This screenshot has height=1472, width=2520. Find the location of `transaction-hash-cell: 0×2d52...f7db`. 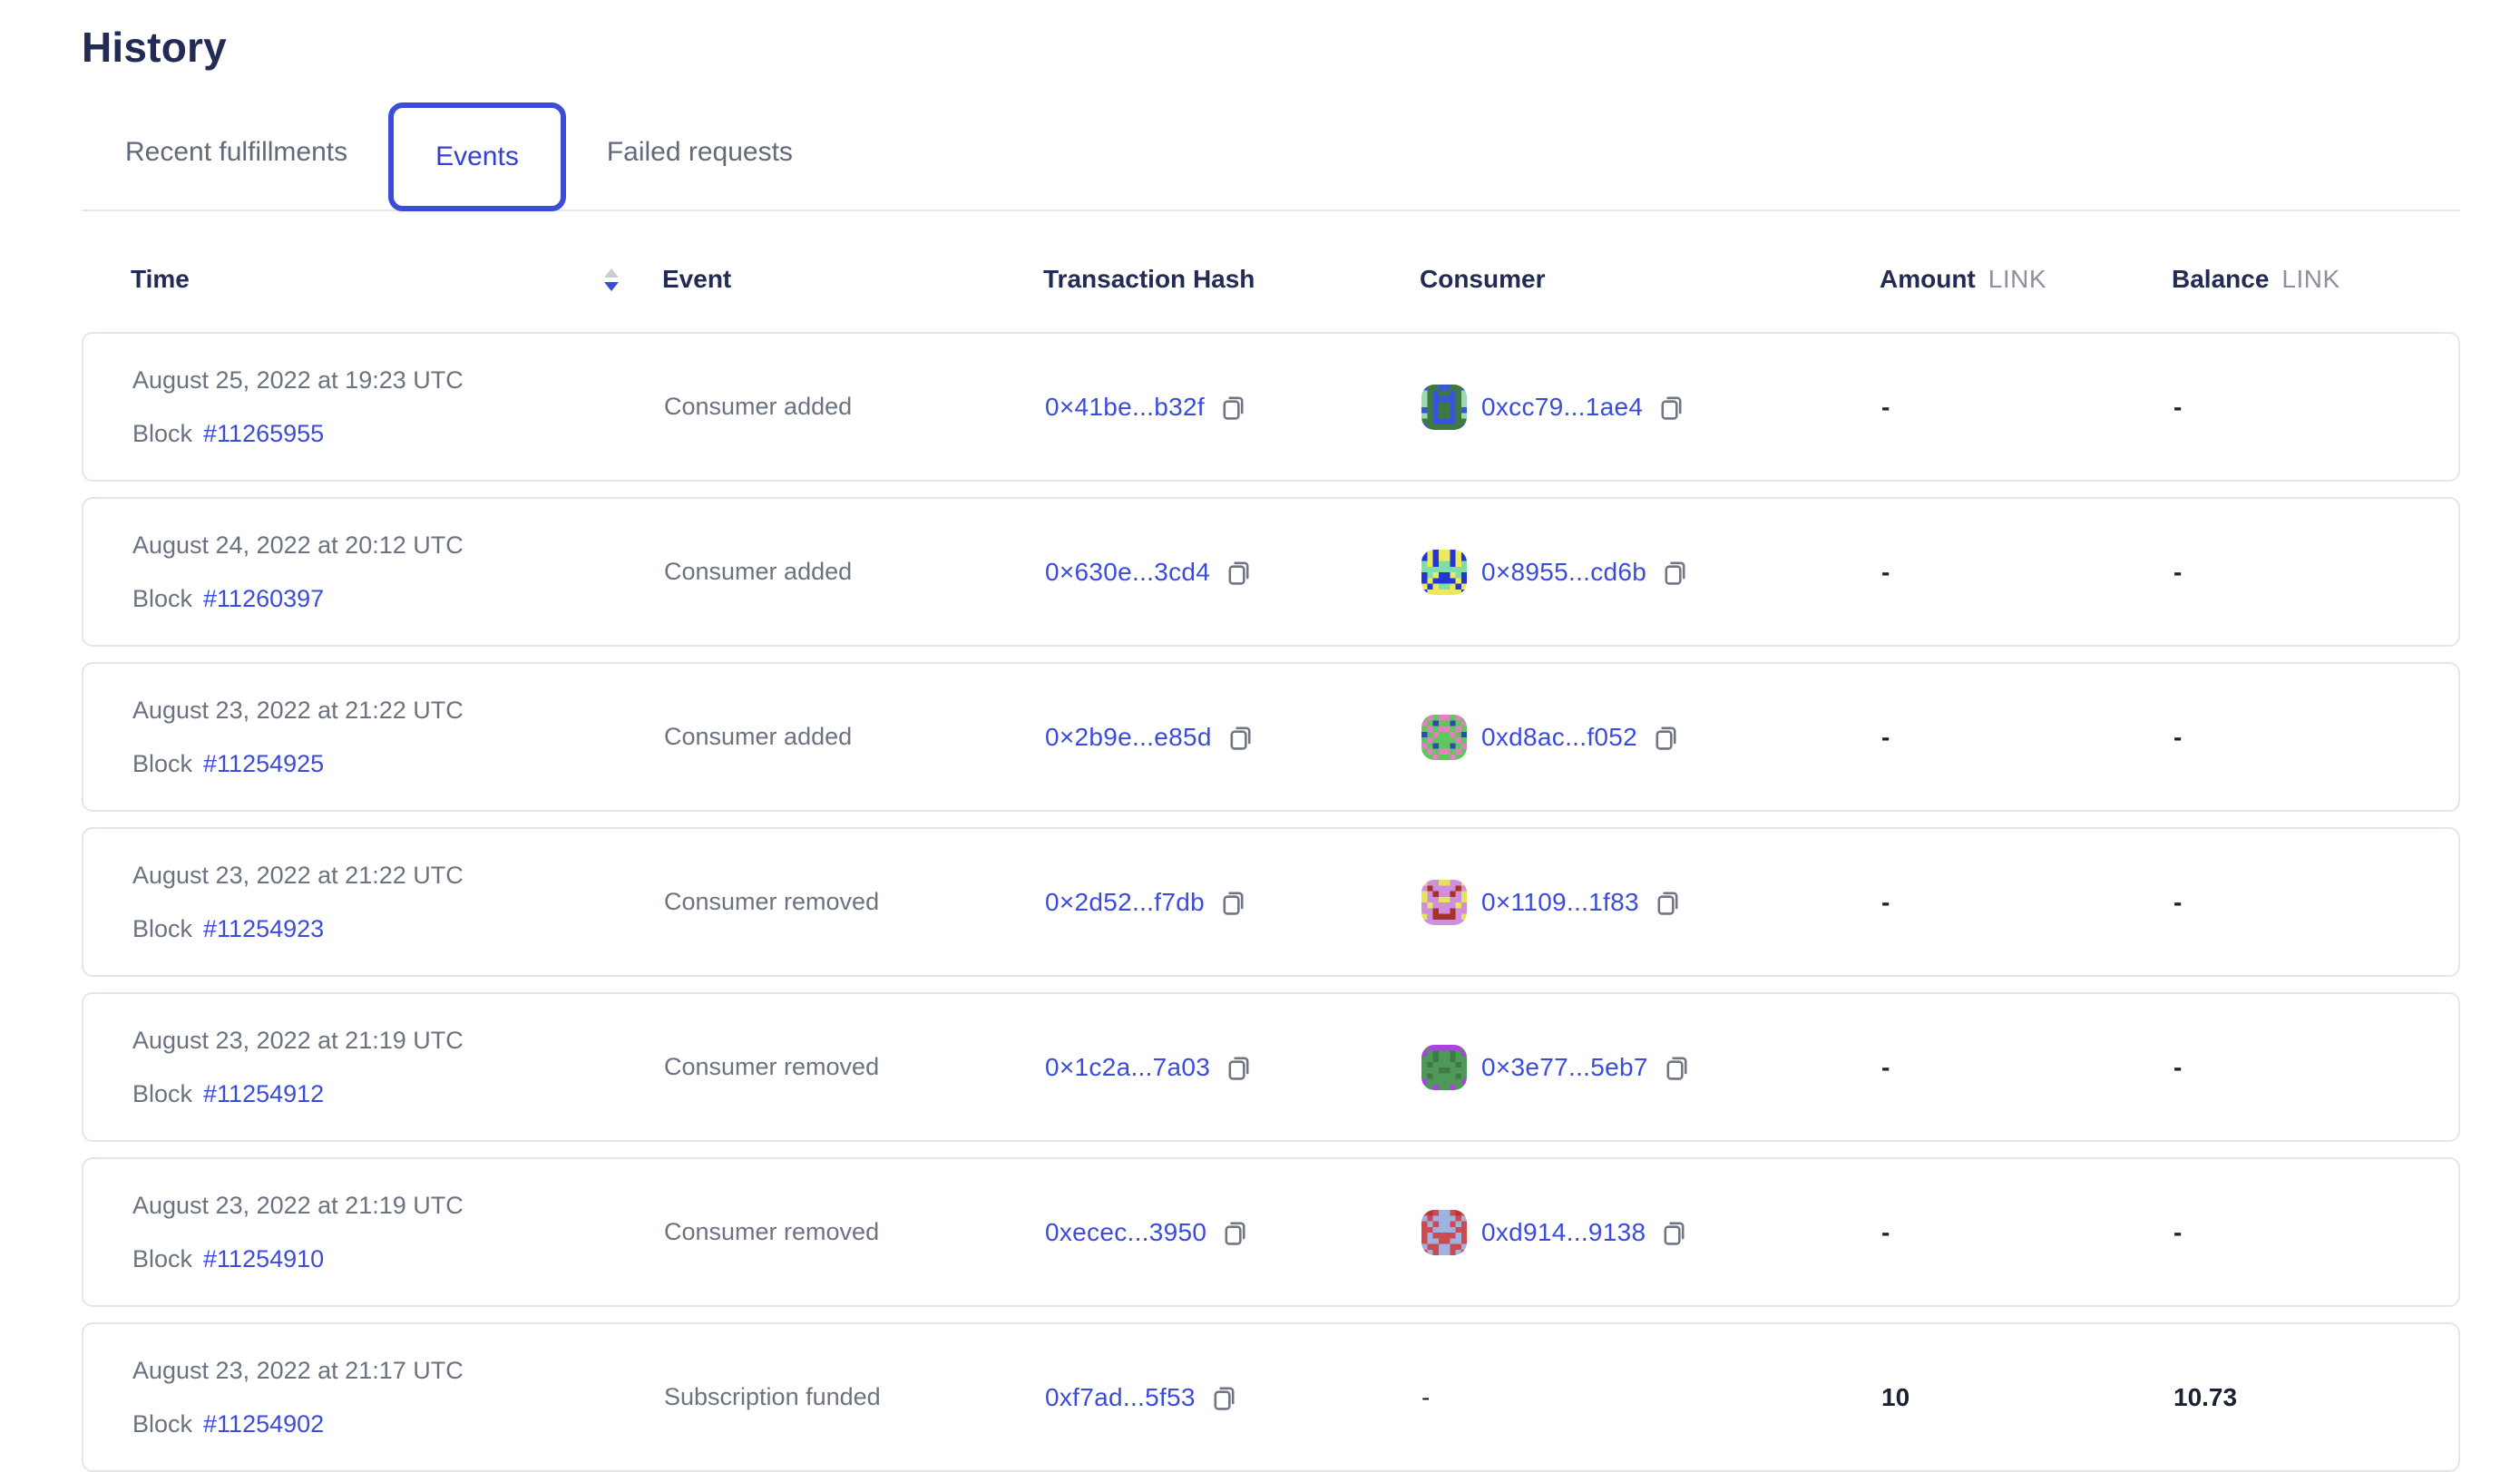

transaction-hash-cell: 0×2d52...f7db is located at coordinates (1233, 902).